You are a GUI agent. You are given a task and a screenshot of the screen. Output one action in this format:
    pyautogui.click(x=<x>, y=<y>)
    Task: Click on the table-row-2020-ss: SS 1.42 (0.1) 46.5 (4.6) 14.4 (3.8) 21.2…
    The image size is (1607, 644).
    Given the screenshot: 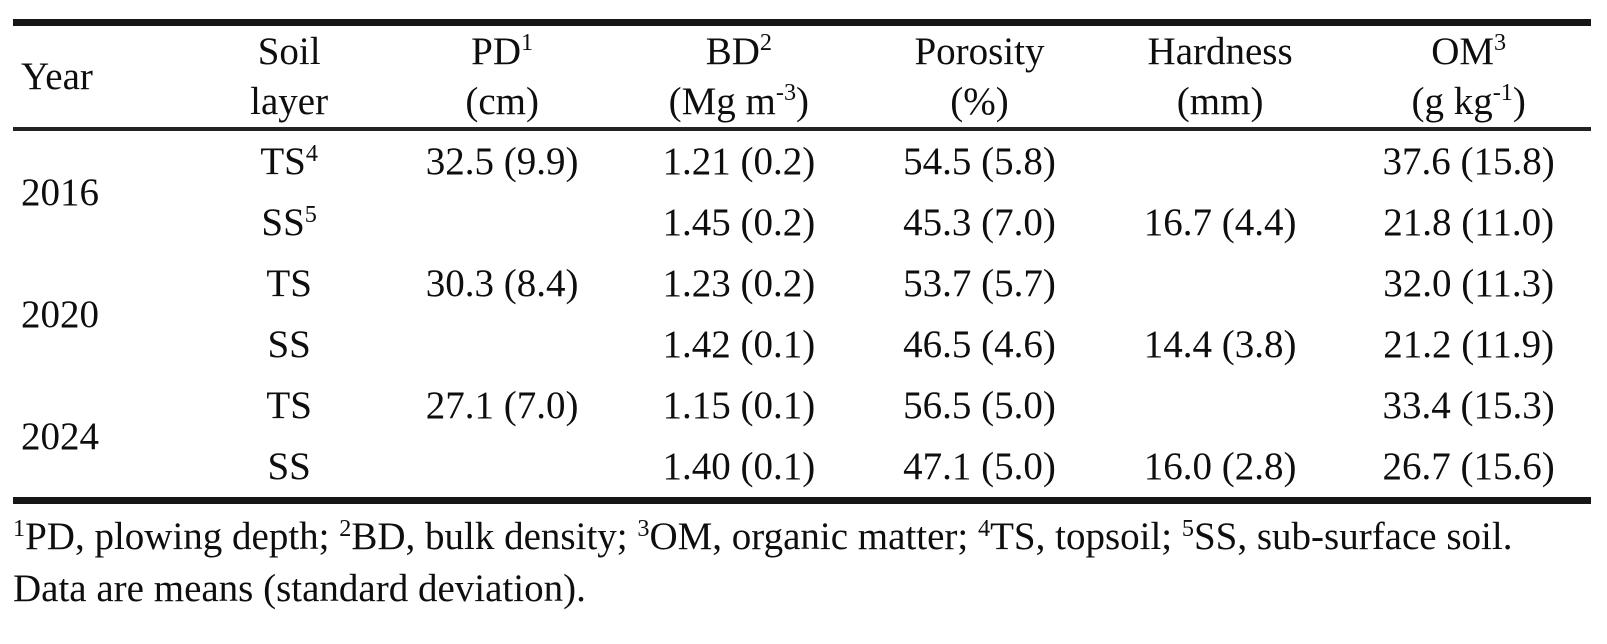 What is the action you would take?
    pyautogui.click(x=802, y=344)
    